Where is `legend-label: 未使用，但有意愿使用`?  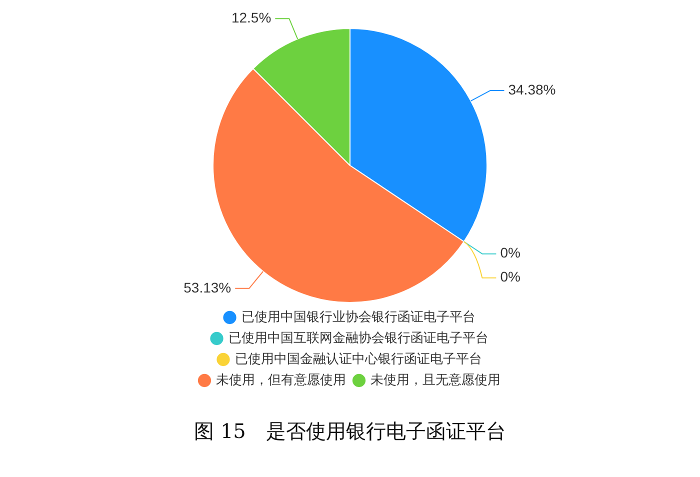 legend-label: 未使用，但有意愿使用 is located at coordinates (281, 380).